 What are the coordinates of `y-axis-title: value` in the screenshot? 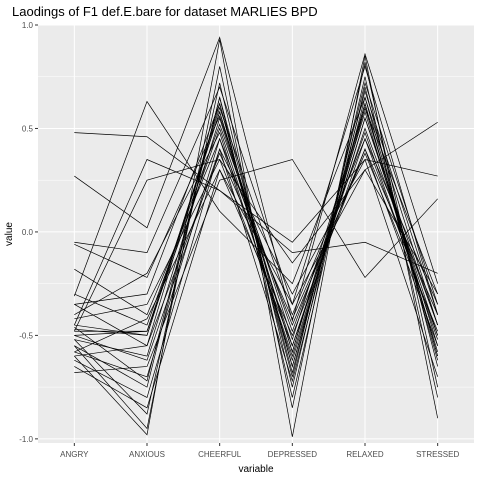 It's located at (9, 234).